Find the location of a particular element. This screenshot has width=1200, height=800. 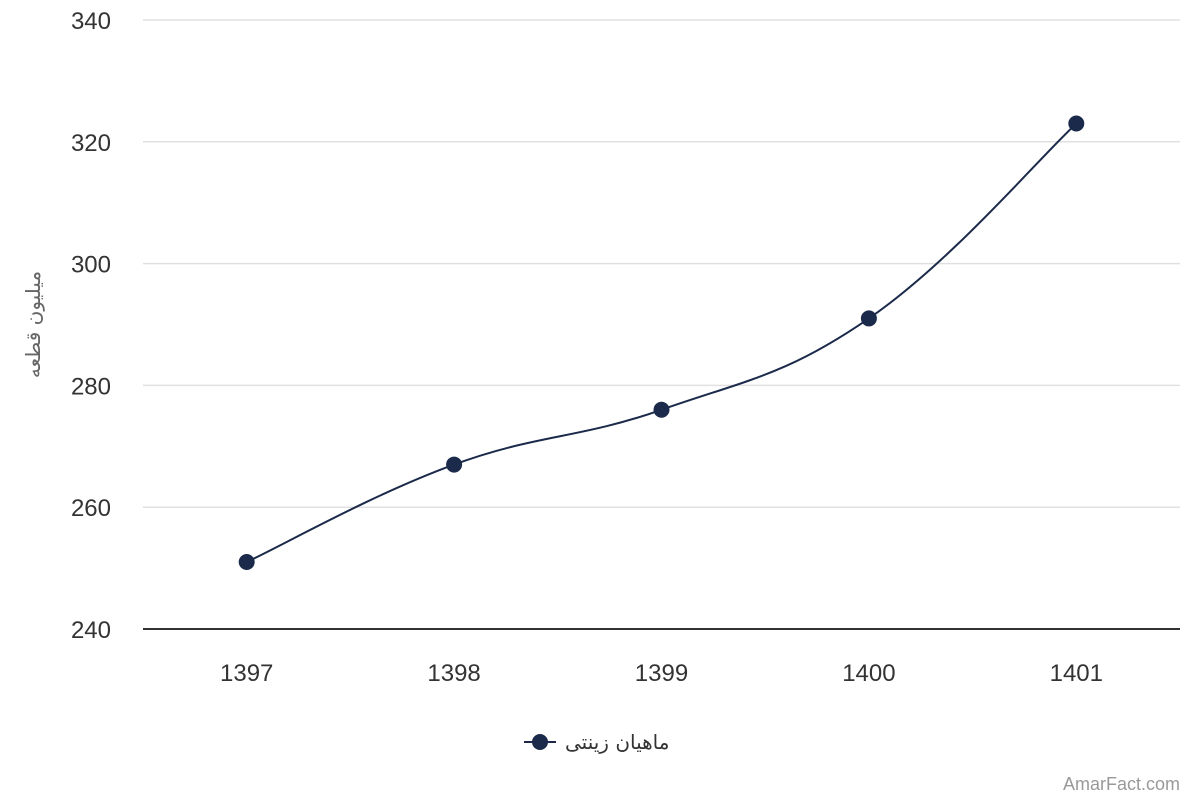

y-tick-label: 260 is located at coordinates (91, 508).